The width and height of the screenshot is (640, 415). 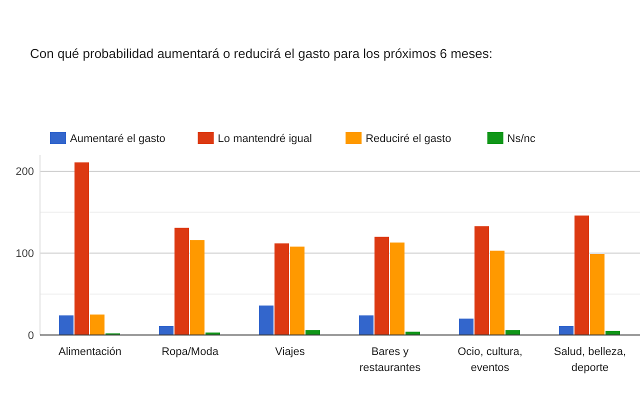 What do you see at coordinates (265, 138) in the screenshot?
I see `legend-label: Lo mantendré igual` at bounding box center [265, 138].